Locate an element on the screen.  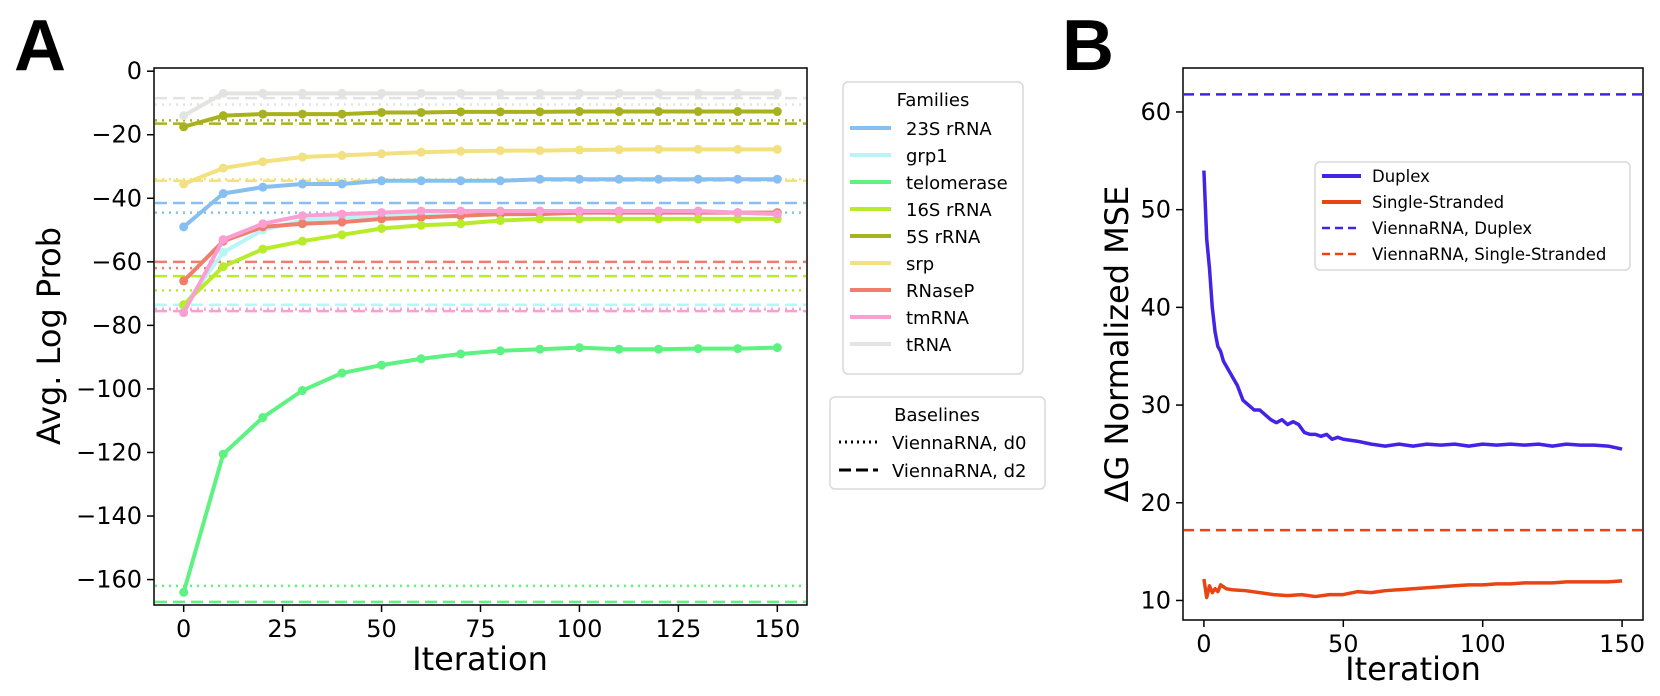
legend-label-16s-rrna: 16S rRNA is located at coordinates (949, 210).